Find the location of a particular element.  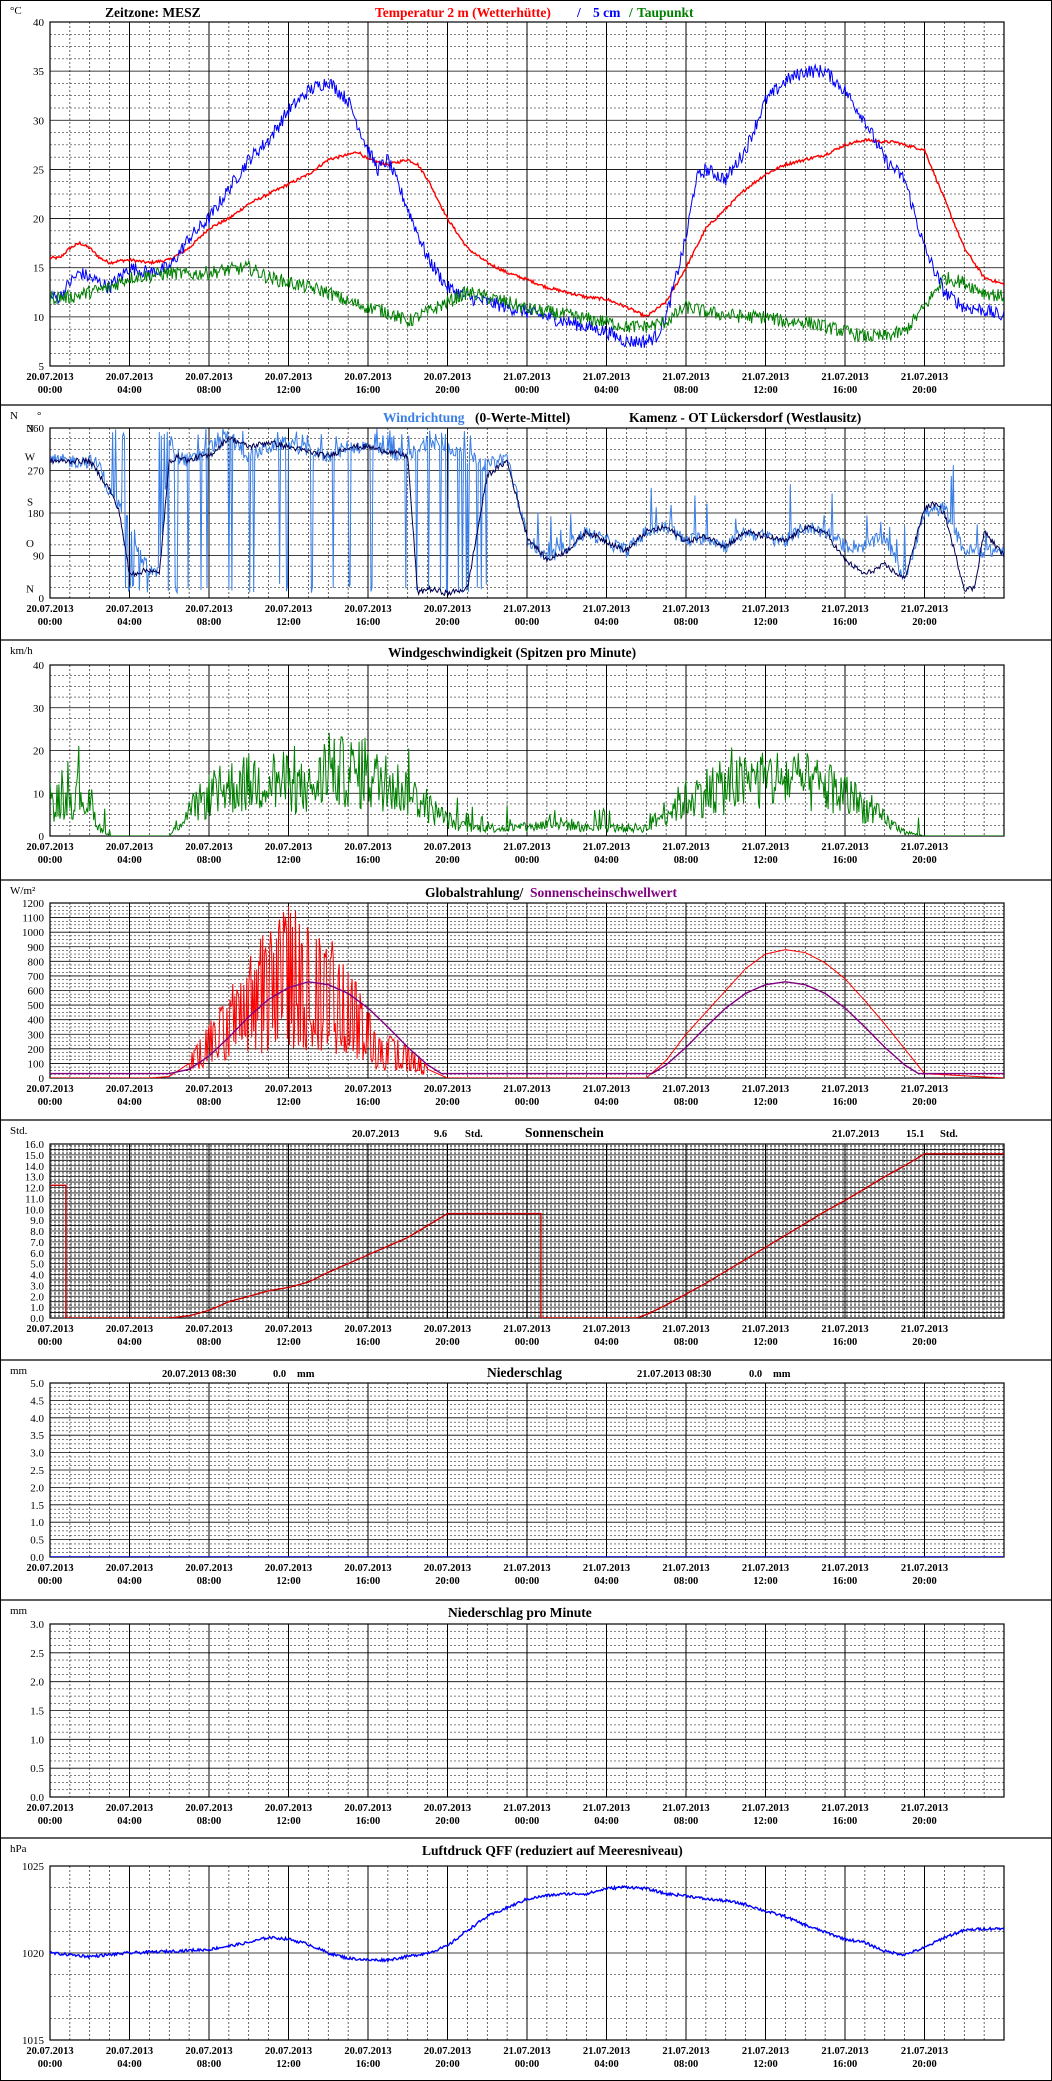

chart-title: Temperatur 2 m (Wetterhütte) is located at coordinates (463, 12).